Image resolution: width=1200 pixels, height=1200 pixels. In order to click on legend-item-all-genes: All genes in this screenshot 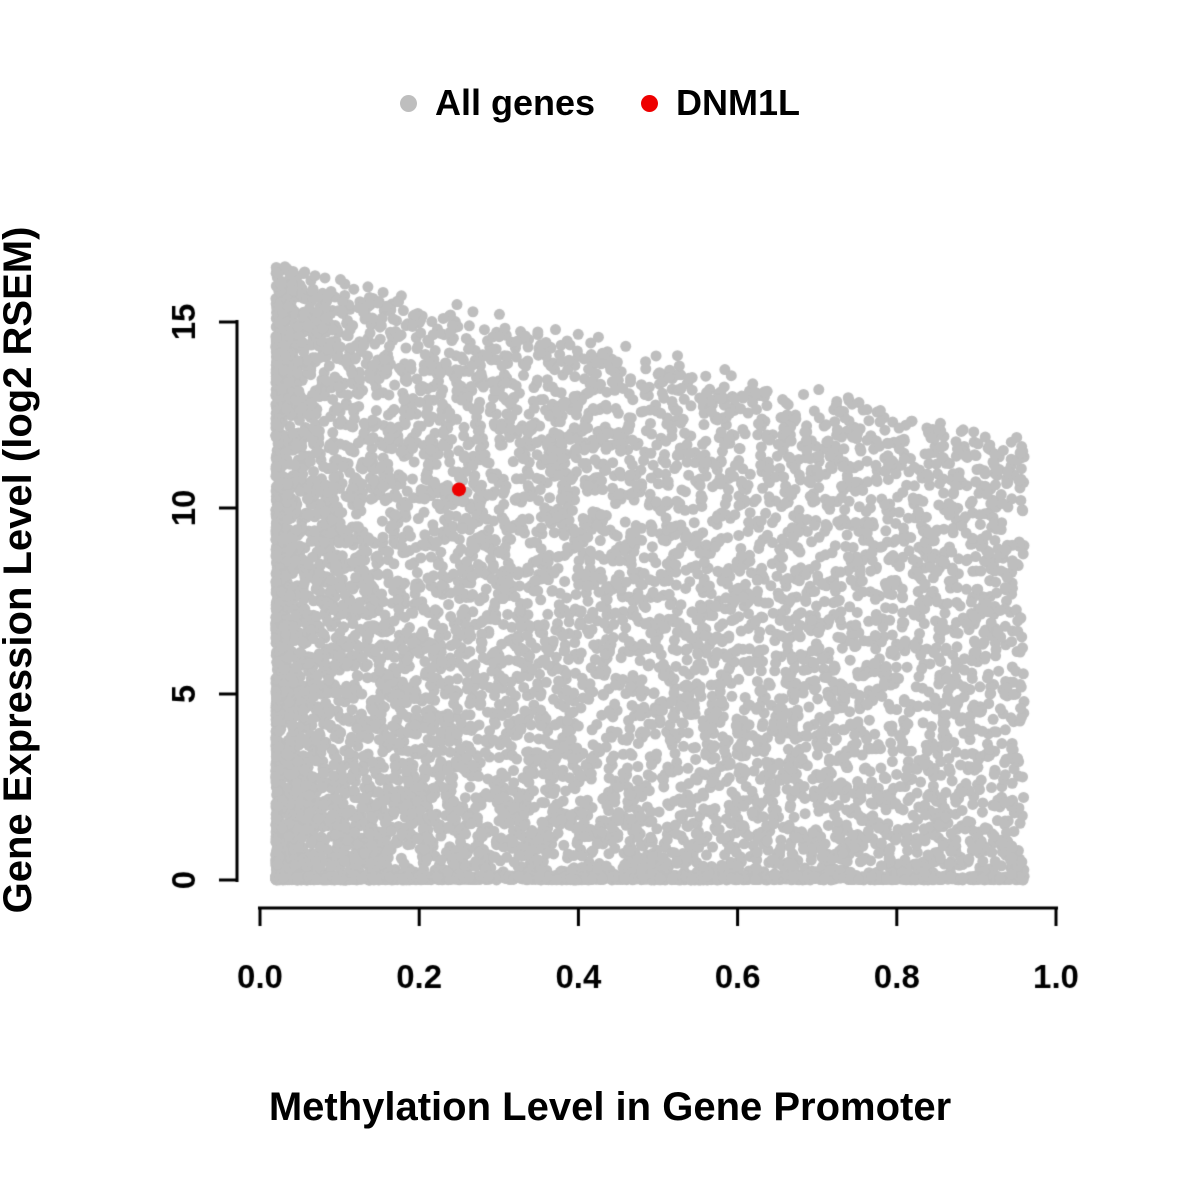, I will do `click(497, 103)`.